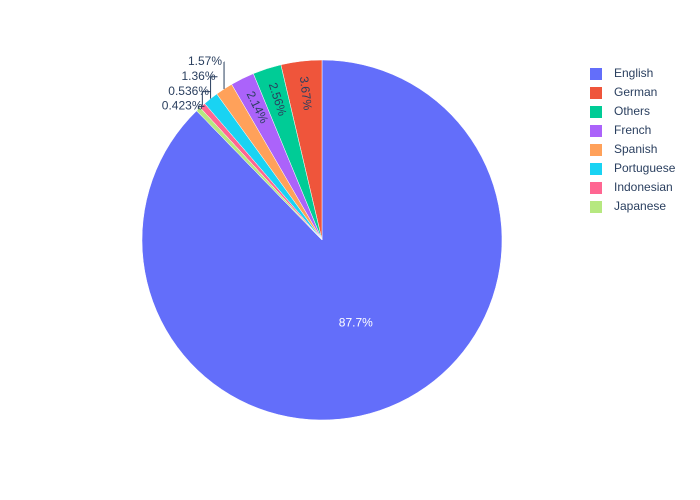 Image resolution: width=700 pixels, height=500 pixels. What do you see at coordinates (632, 130) in the screenshot?
I see `legend-label: French` at bounding box center [632, 130].